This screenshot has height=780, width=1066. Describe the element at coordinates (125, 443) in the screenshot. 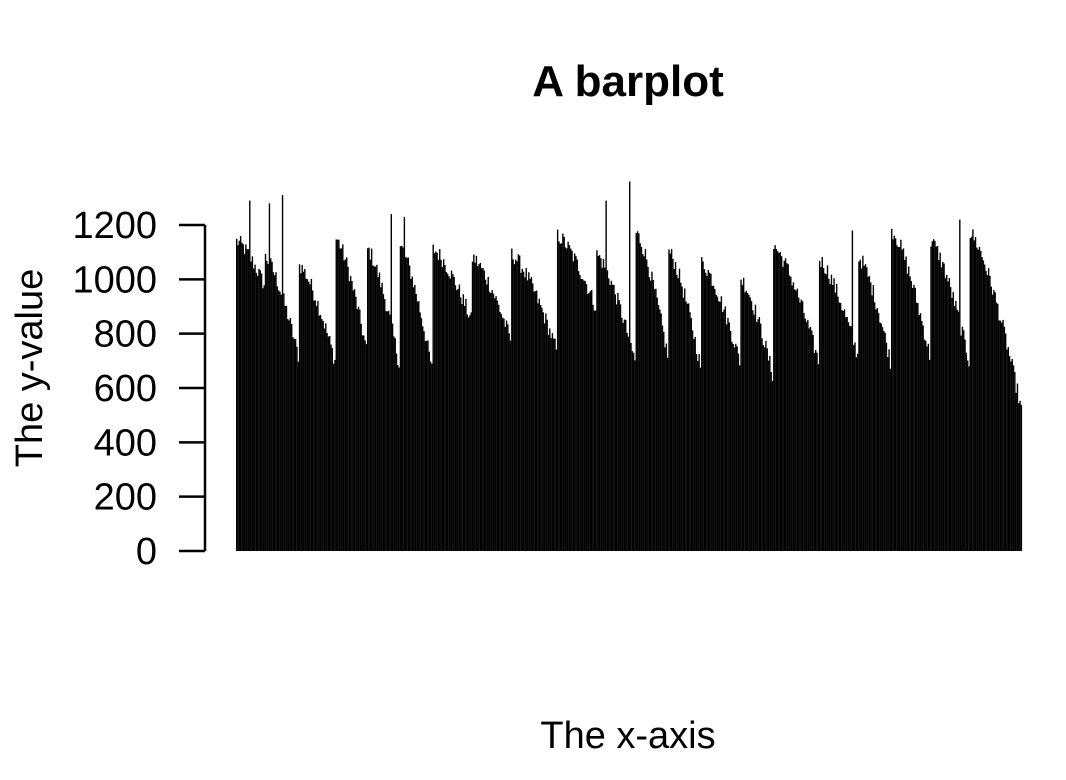

I see `y-tick-label: 400` at that location.